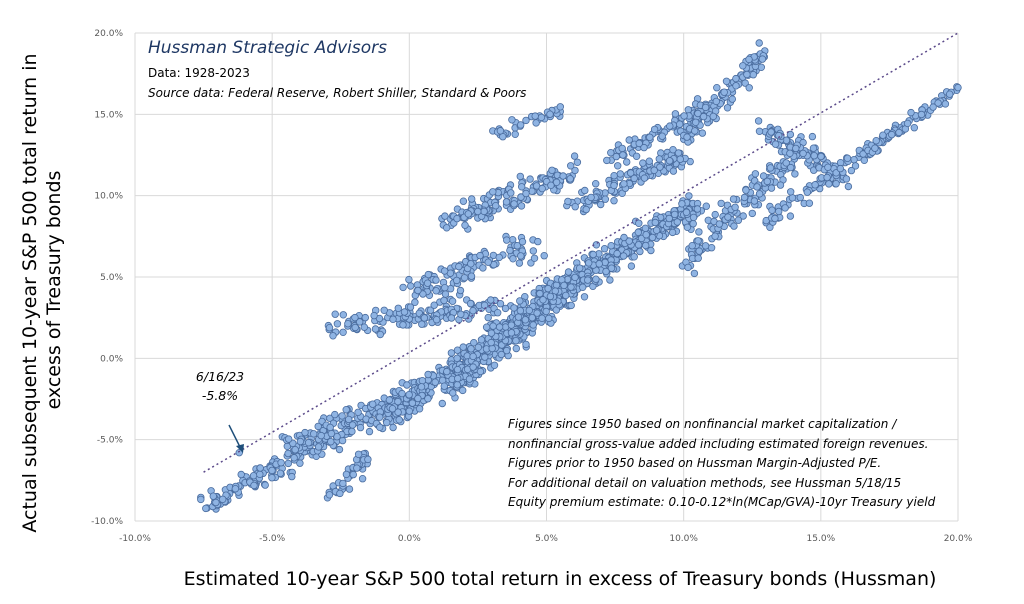 This screenshot has height=604, width=1024. What do you see at coordinates (220, 395) in the screenshot?
I see `annotation-value: -5.8%` at bounding box center [220, 395].